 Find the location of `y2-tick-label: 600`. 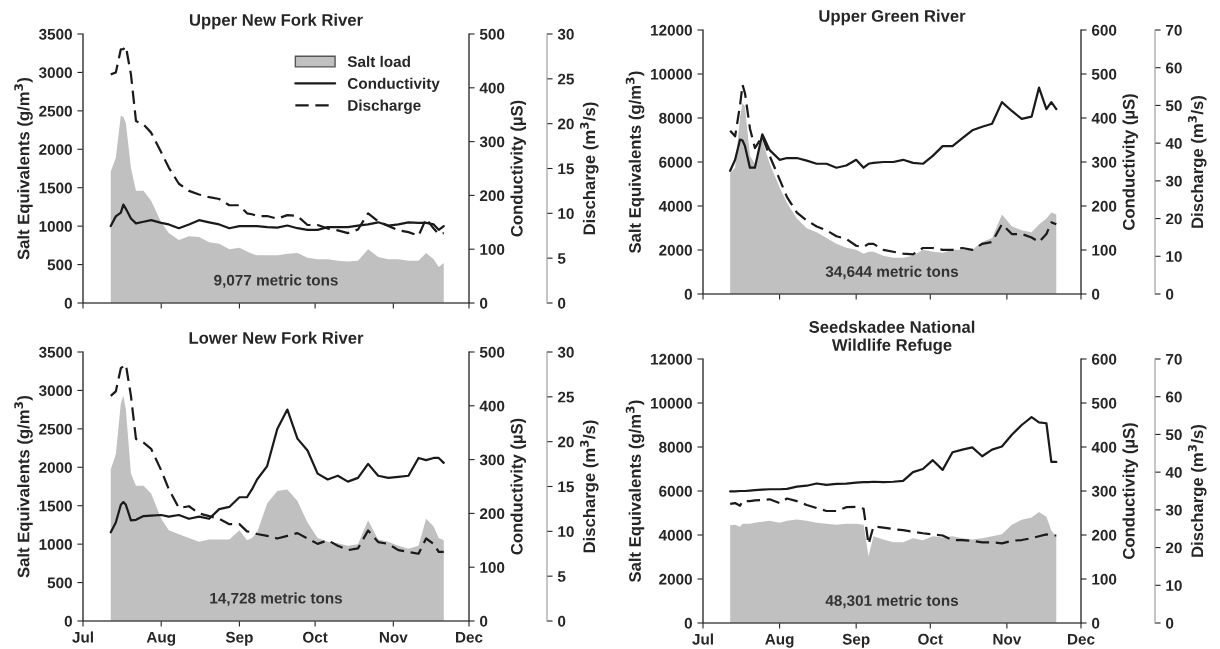

y2-tick-label: 600 is located at coordinates (1104, 30).